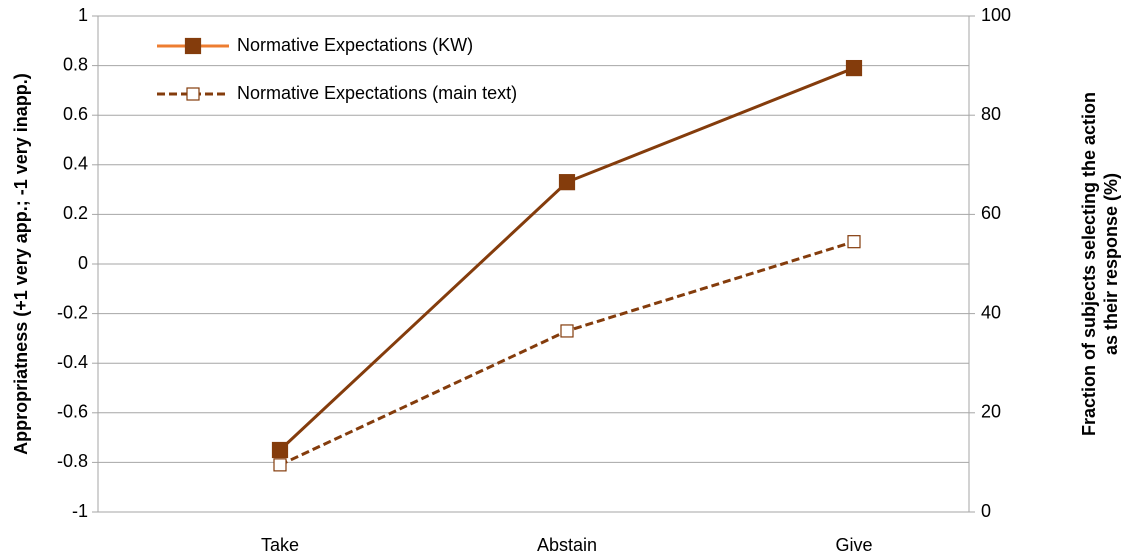 This screenshot has height=560, width=1139. I want to click on y-tick-label: -0.8, so click(72, 461).